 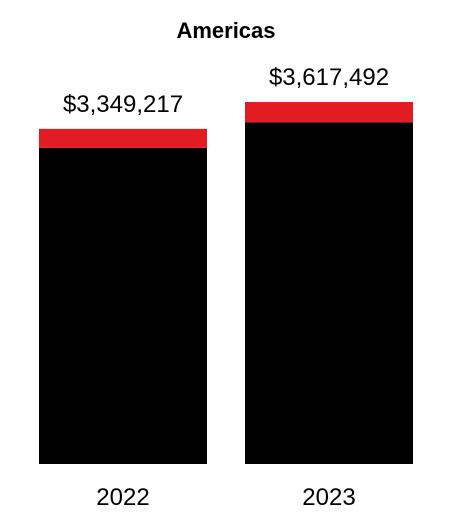 What do you see at coordinates (329, 77) in the screenshot?
I see `data-label-2023: $3,617,492` at bounding box center [329, 77].